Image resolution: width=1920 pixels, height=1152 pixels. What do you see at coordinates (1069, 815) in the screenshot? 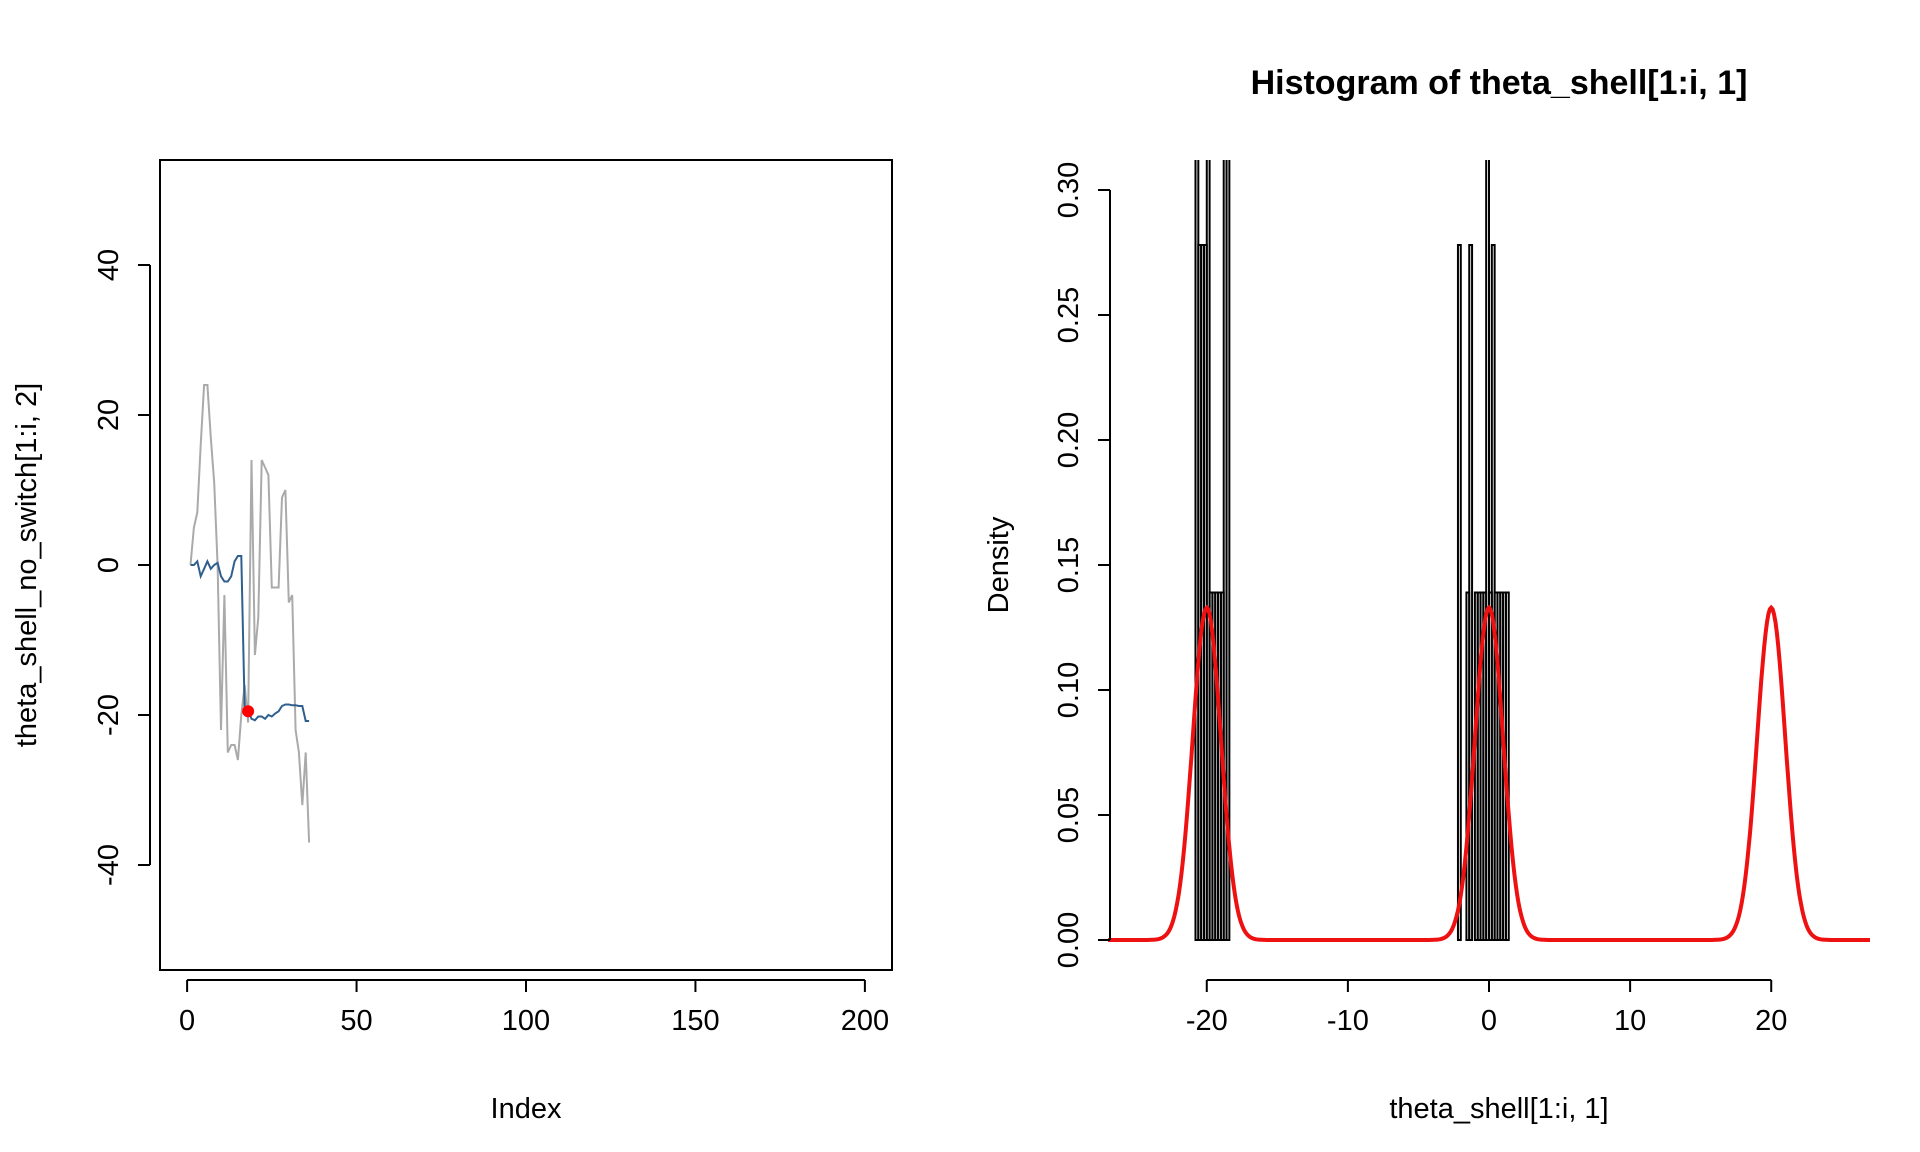
I see `histogram-y-tick-label: 0.05` at bounding box center [1069, 815].